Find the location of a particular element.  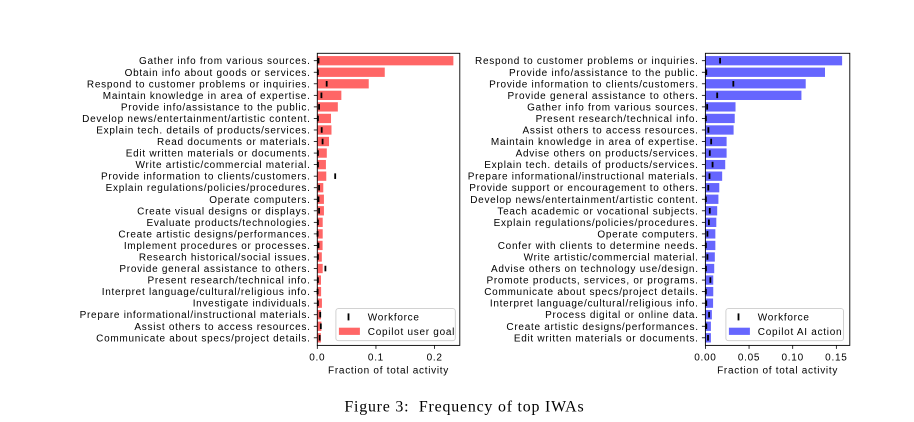

svg-text:Create visual designs or displ: Create visual designs or displays. is located at coordinates (223, 211).